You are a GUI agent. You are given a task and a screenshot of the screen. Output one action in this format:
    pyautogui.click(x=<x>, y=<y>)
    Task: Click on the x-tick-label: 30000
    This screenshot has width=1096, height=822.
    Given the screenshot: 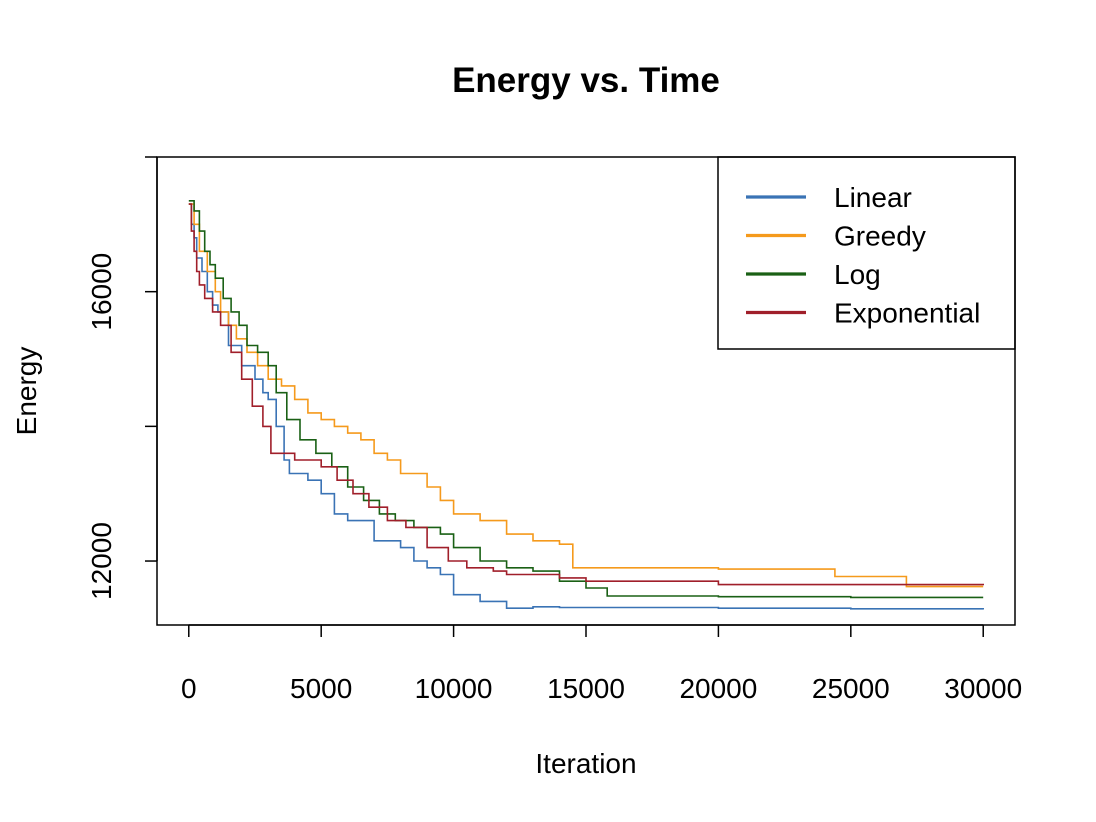 What is the action you would take?
    pyautogui.click(x=983, y=688)
    